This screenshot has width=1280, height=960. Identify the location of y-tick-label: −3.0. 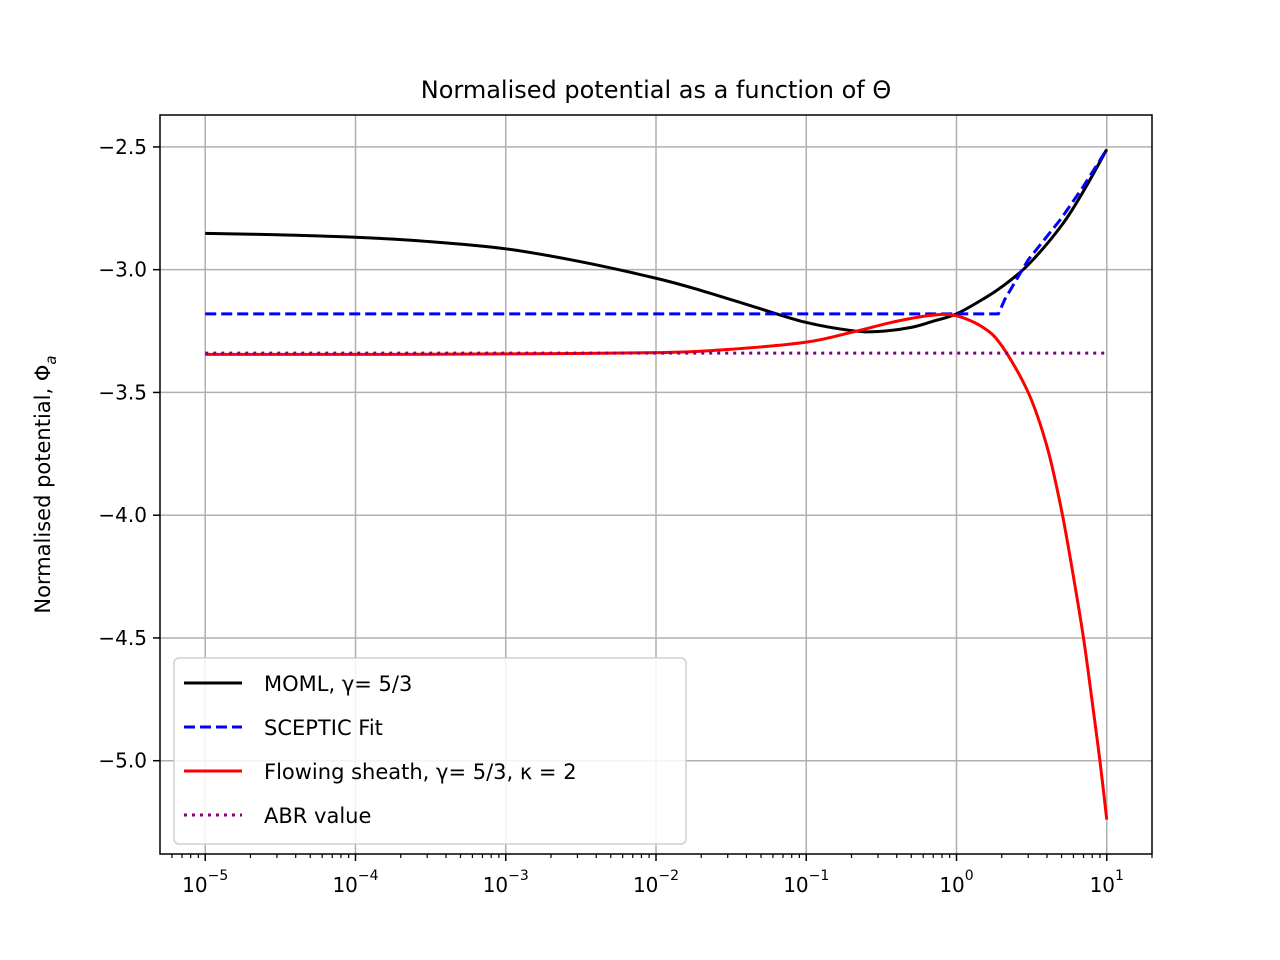
(122, 270).